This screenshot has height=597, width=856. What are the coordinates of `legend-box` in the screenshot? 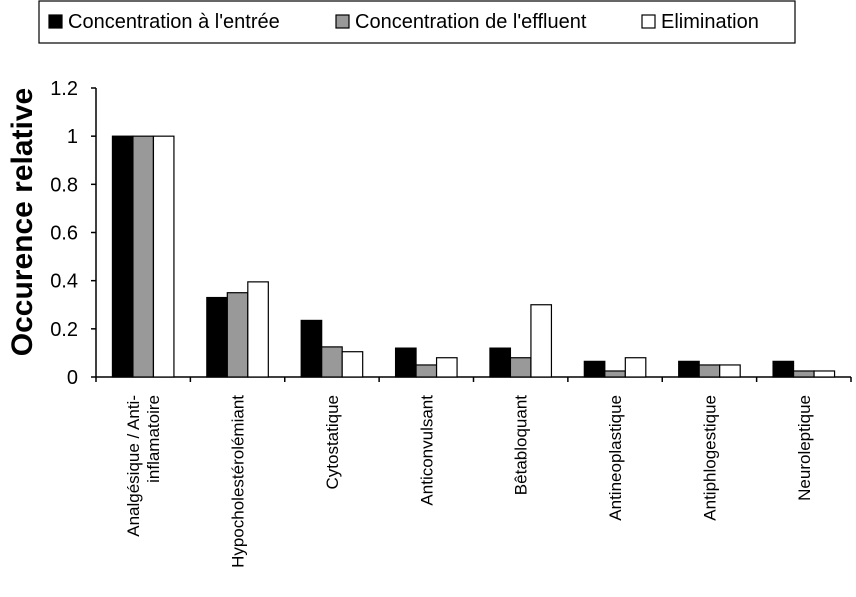 It's located at (417, 22).